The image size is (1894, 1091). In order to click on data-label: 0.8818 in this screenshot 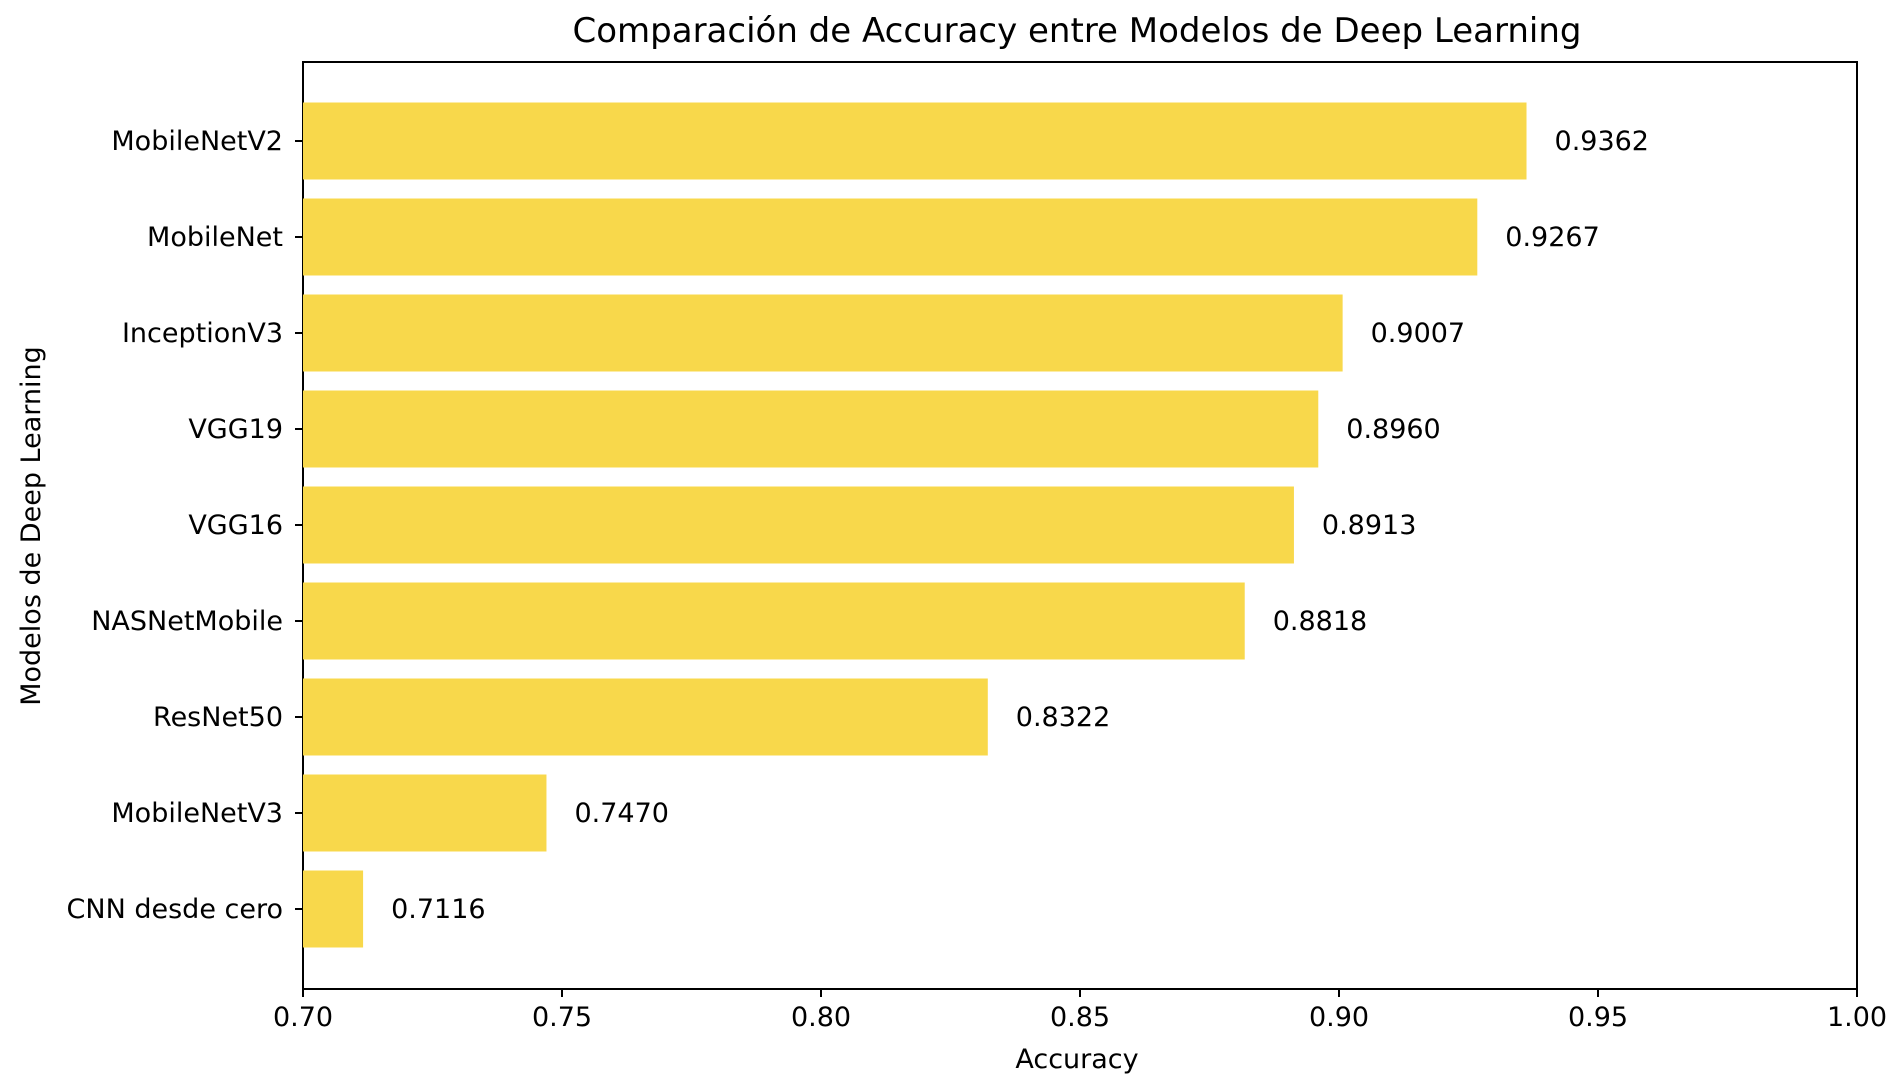, I will do `click(1320, 621)`.